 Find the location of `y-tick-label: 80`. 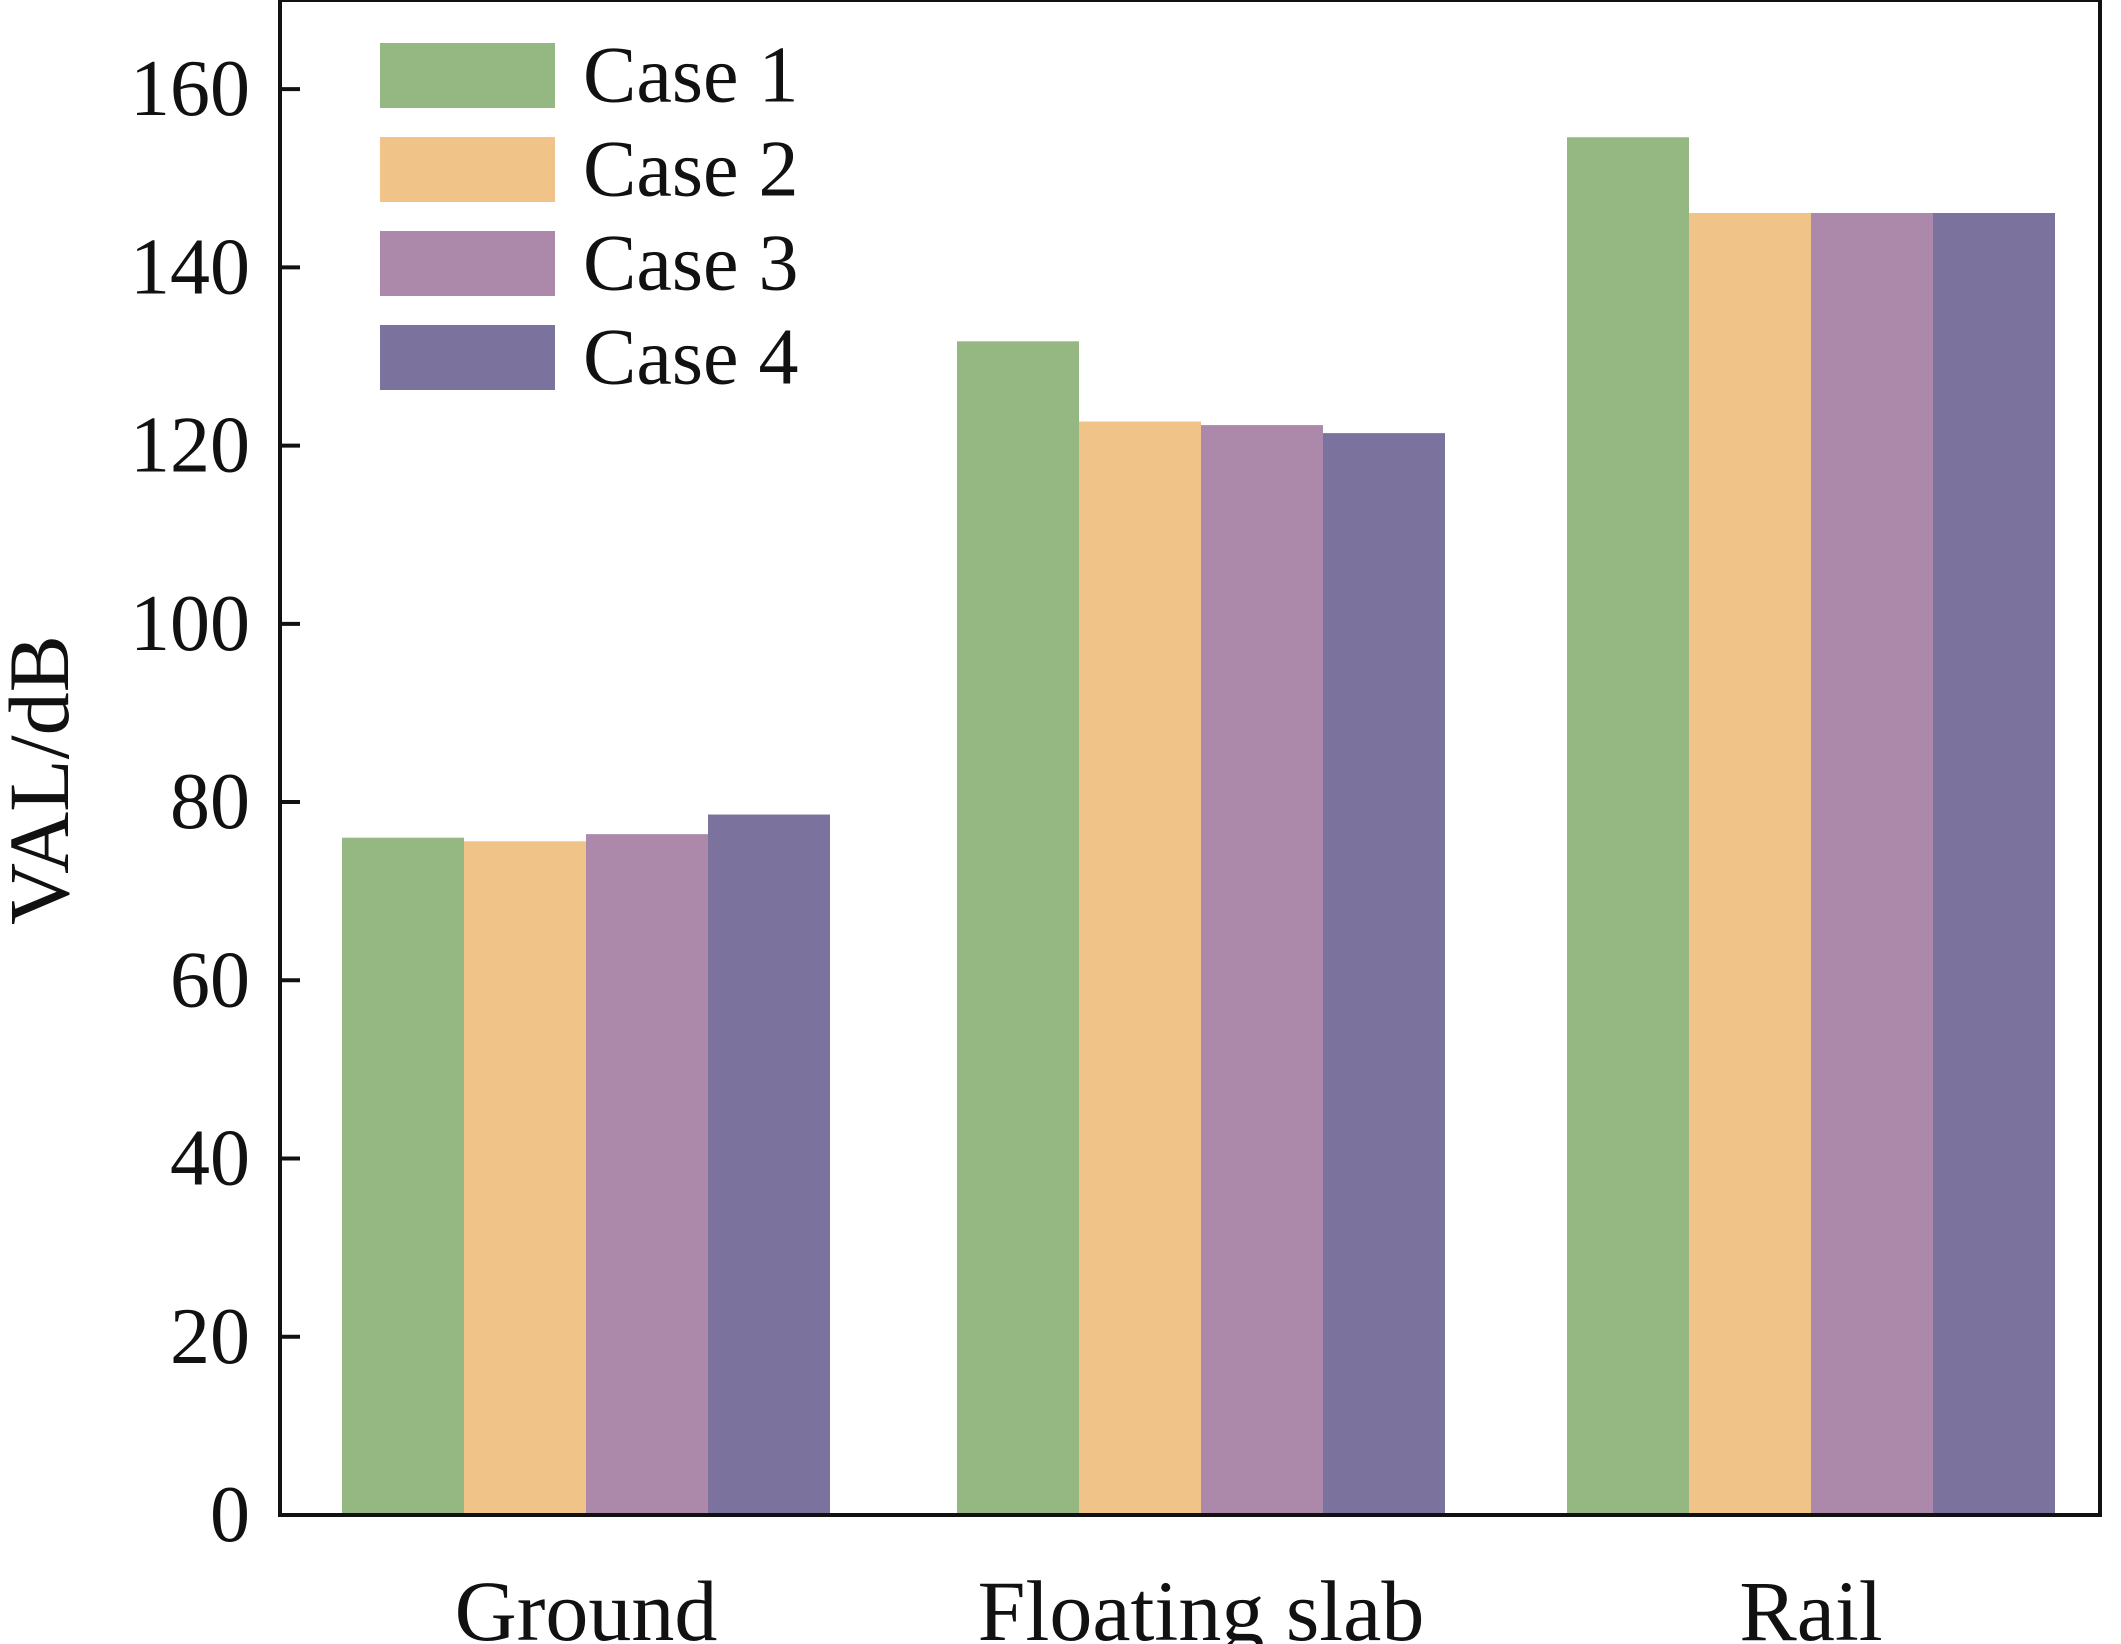

y-tick-label: 80 is located at coordinates (210, 802).